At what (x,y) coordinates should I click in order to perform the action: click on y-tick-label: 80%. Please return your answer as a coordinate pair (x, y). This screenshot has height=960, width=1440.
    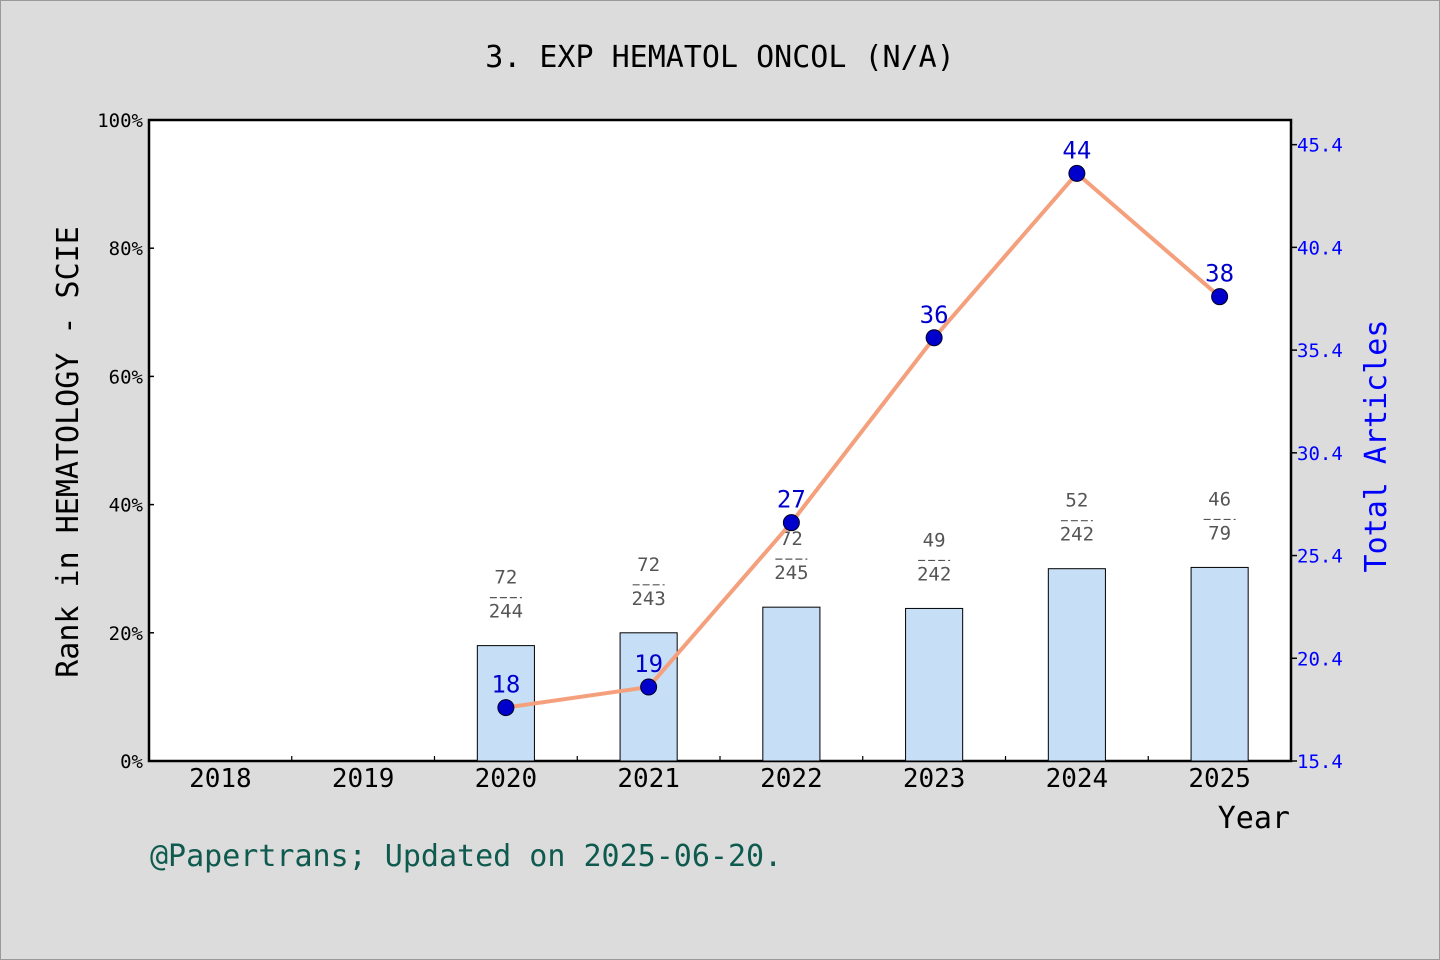
    Looking at the image, I should click on (126, 249).